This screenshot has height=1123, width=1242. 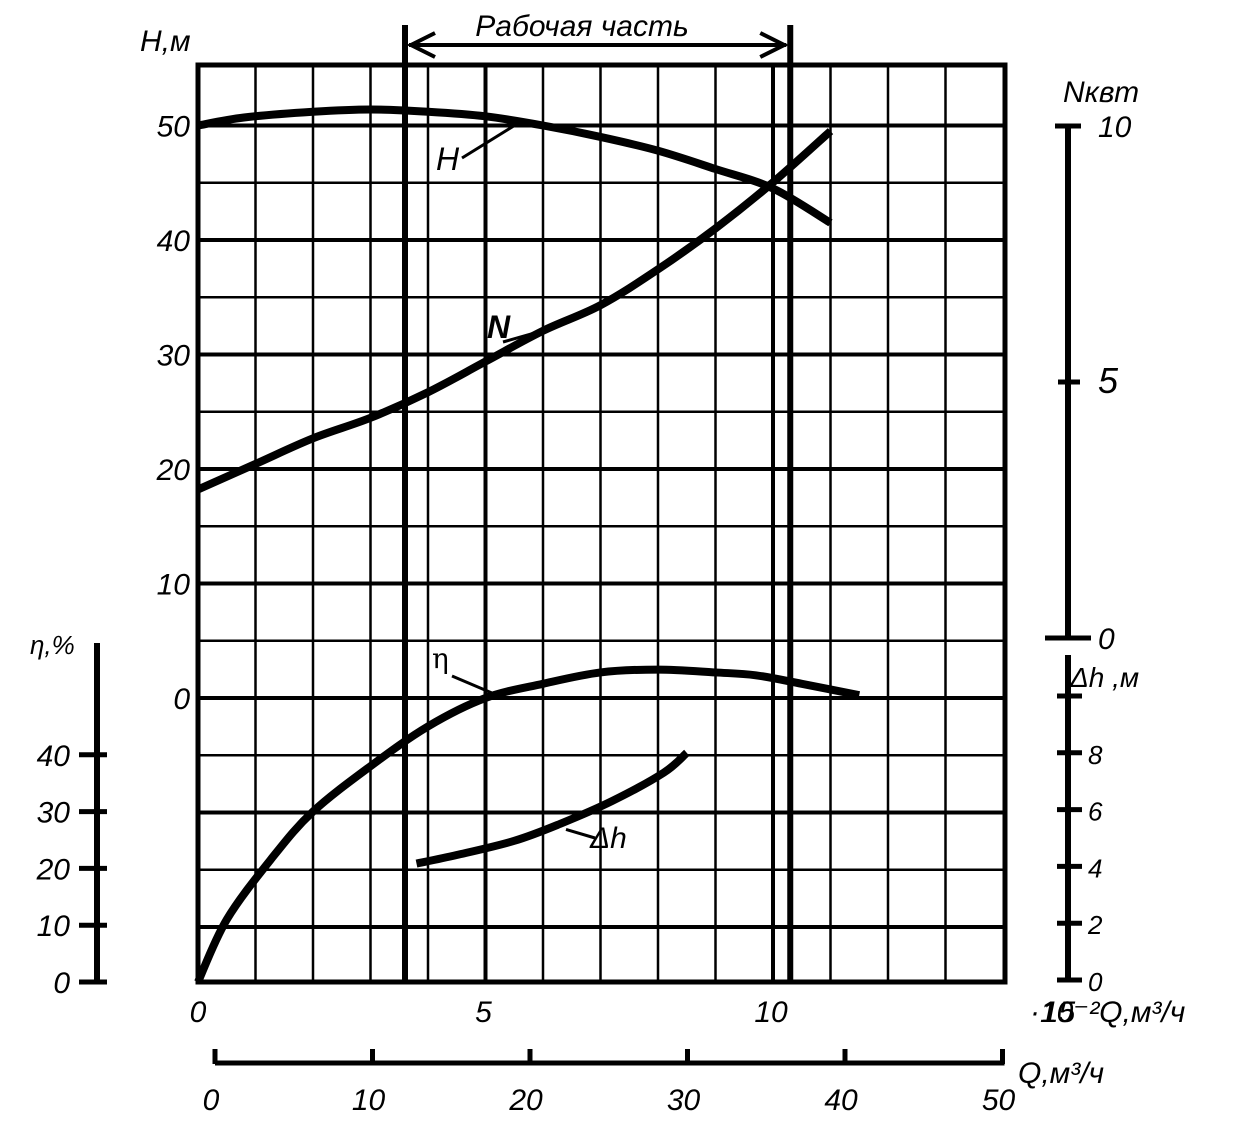 What do you see at coordinates (499, 327) in the screenshot?
I see `series-label-n: N` at bounding box center [499, 327].